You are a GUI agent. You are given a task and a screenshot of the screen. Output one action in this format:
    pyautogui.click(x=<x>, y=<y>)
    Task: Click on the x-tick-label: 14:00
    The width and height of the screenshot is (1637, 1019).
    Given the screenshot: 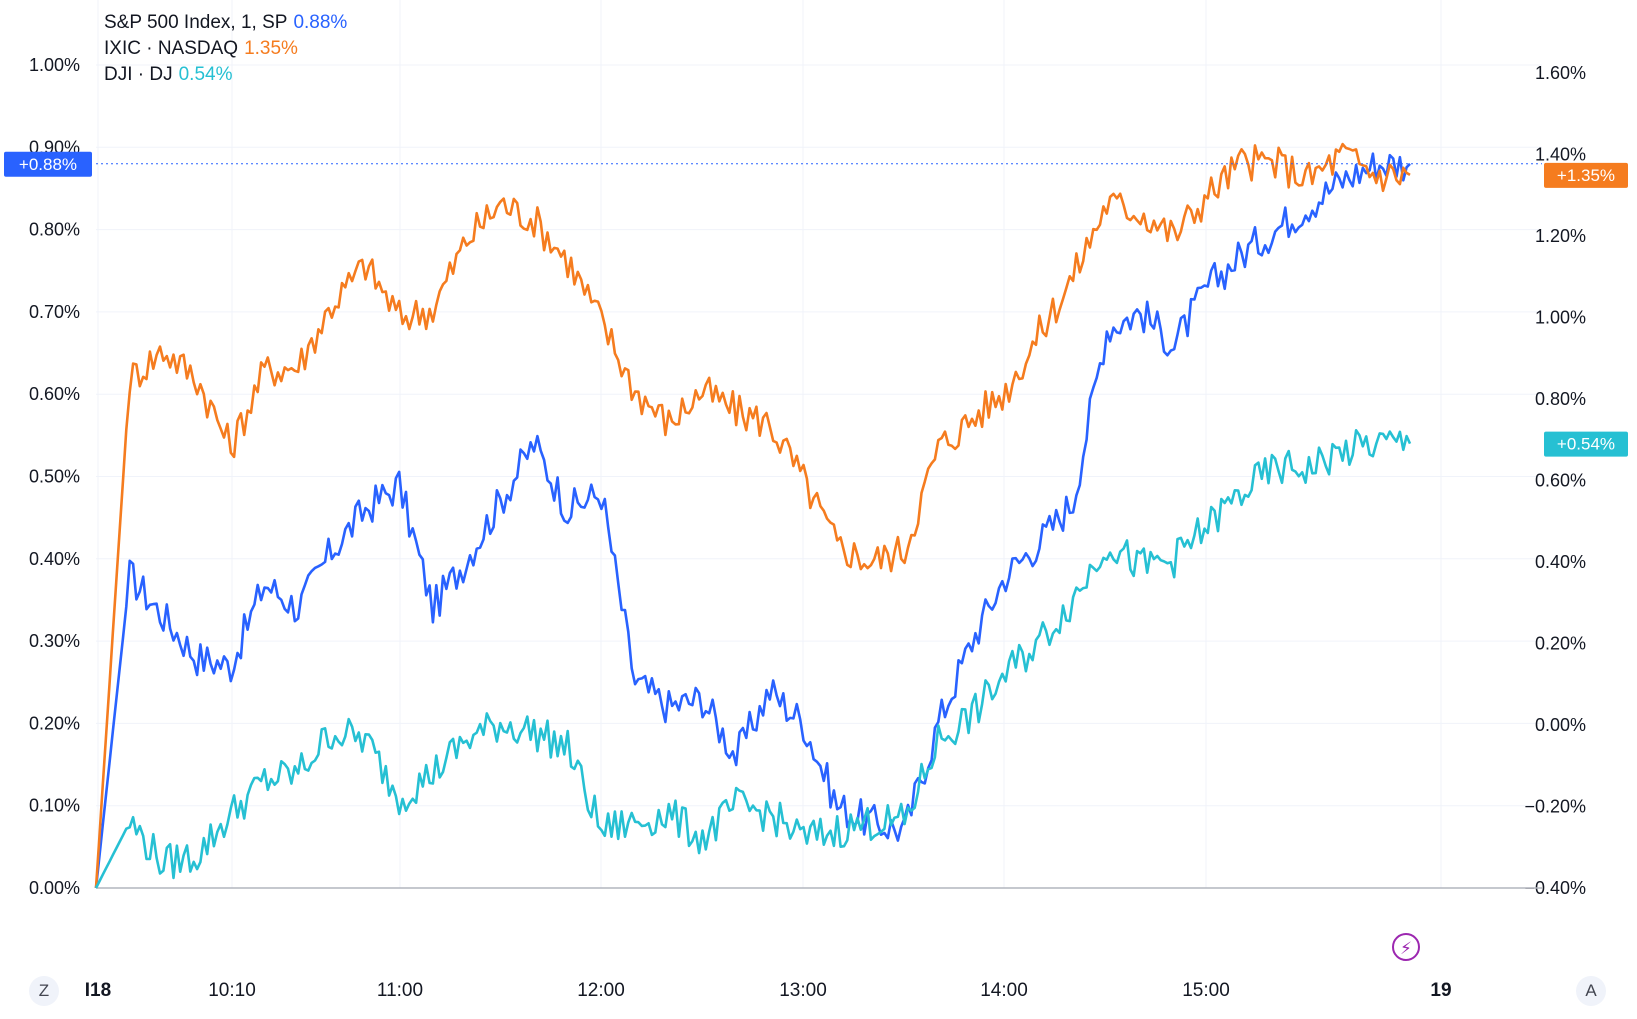 What is the action you would take?
    pyautogui.click(x=1004, y=990)
    